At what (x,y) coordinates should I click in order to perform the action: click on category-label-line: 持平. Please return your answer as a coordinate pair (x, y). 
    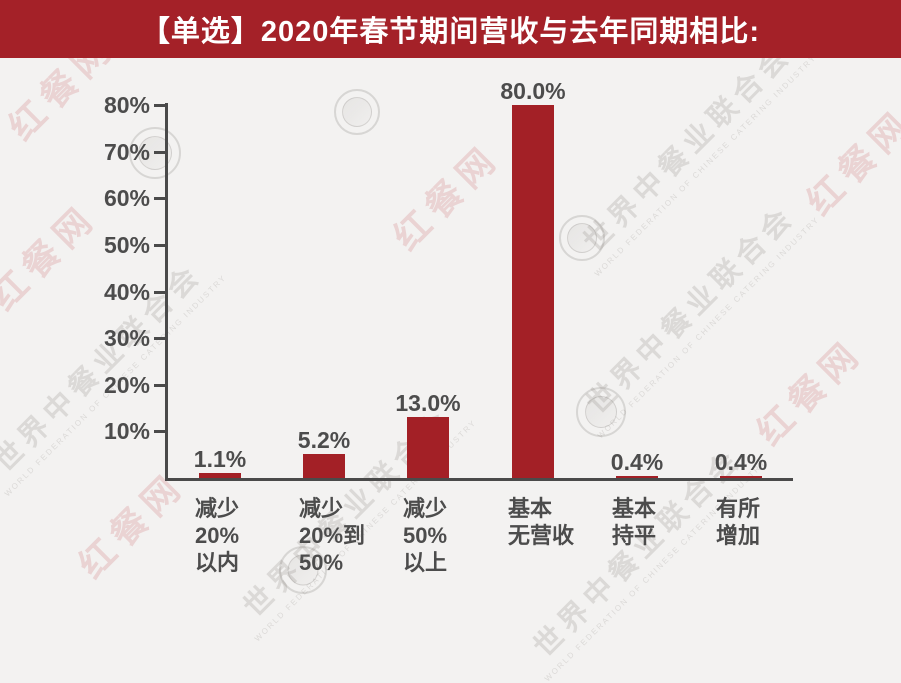
    Looking at the image, I should click on (634, 535).